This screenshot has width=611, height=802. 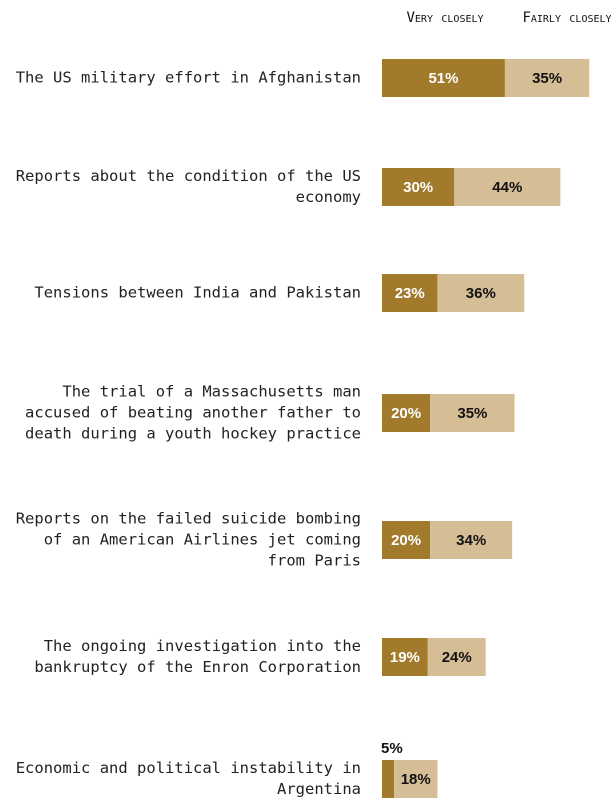 I want to click on value-label: 19%, so click(x=405, y=657).